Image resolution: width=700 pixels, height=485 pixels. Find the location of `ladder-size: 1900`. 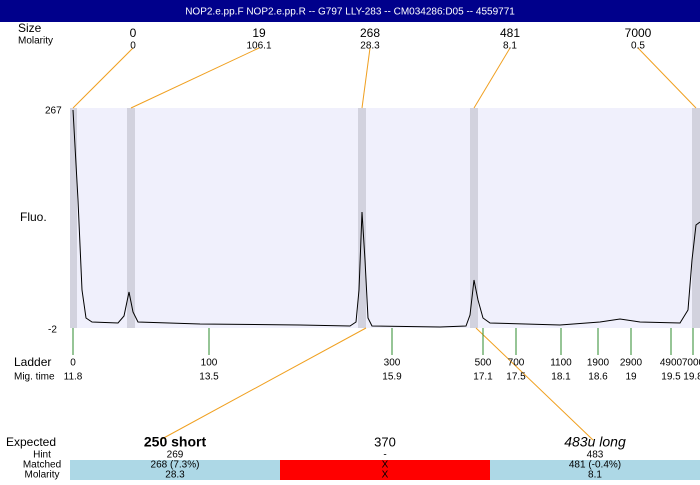

ladder-size: 1900 is located at coordinates (598, 363).